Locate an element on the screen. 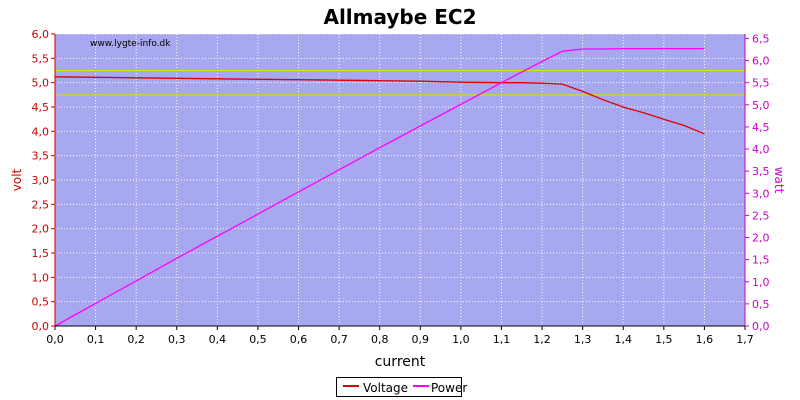  x-tick-label: 1,7 is located at coordinates (745, 339).